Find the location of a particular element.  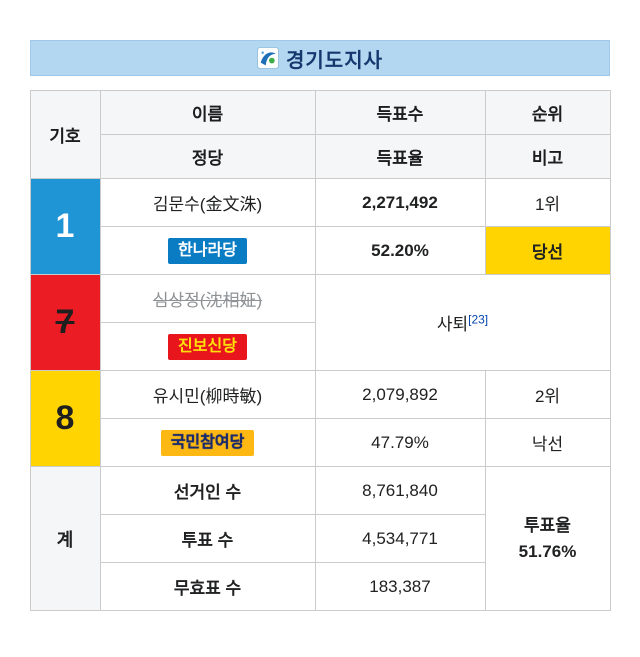

totals-row-3: 무효표 수 183,387 is located at coordinates (320, 586).